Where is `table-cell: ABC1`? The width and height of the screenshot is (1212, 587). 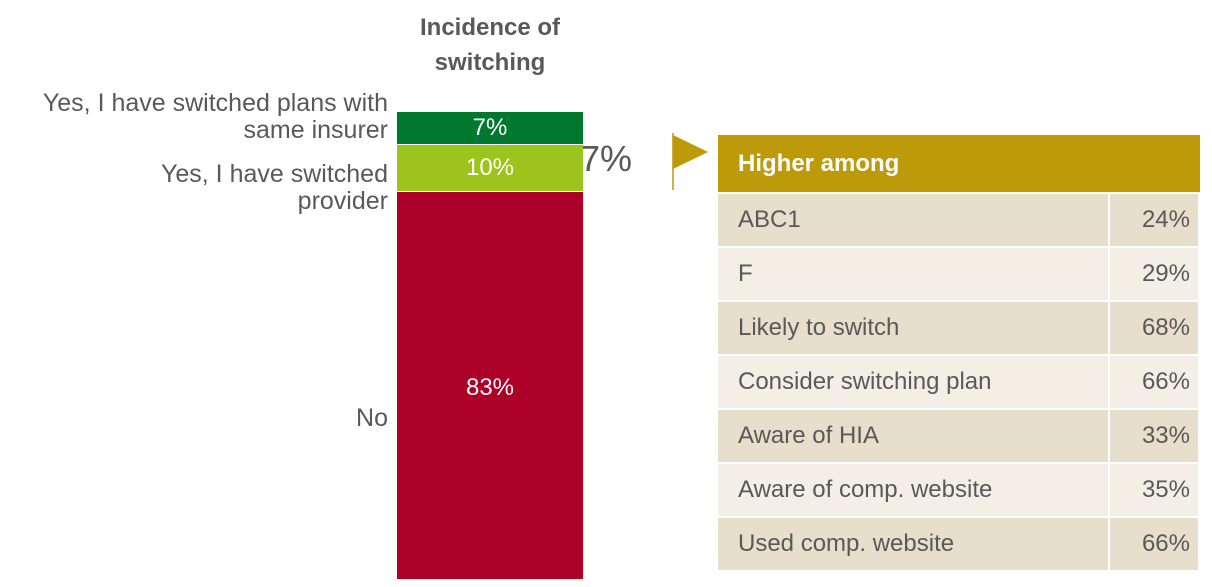
table-cell: ABC1 is located at coordinates (913, 220).